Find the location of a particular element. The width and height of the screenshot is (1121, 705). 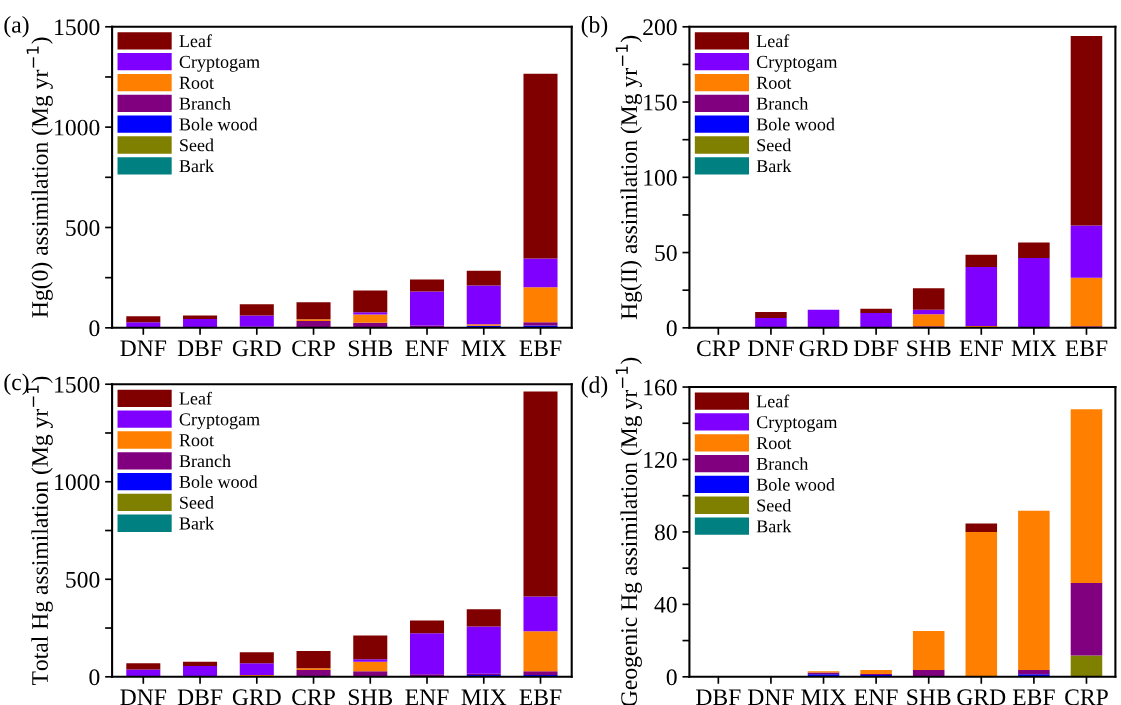

y-tick-label: 120 is located at coordinates (660, 459).